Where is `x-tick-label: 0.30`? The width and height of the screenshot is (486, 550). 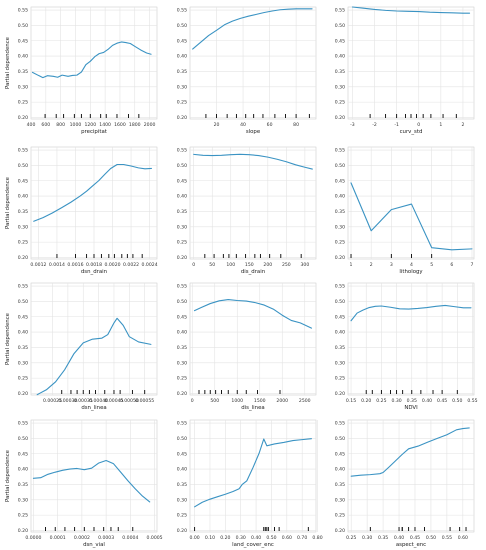
x-tick-label: 0.30 is located at coordinates (367, 538).